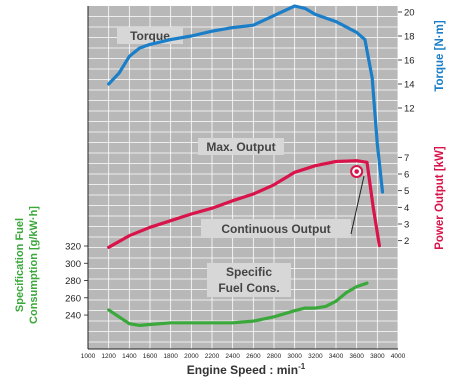  Describe the element at coordinates (88, 356) in the screenshot. I see `x-tick-label: 1000` at that location.